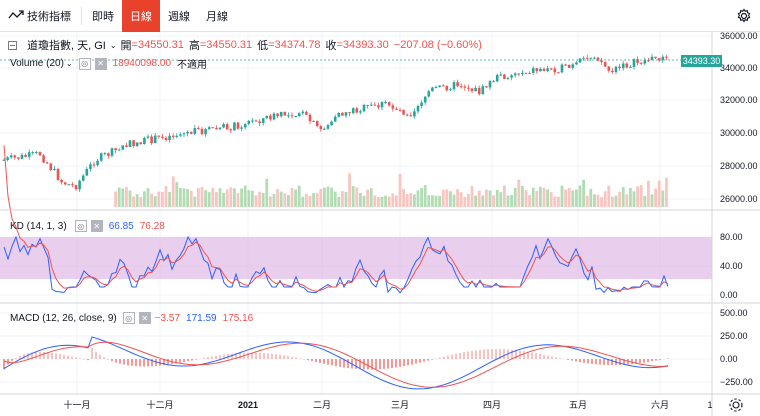 This screenshot has height=416, width=760. I want to click on last-price-tag: 34393.30, so click(701, 61).